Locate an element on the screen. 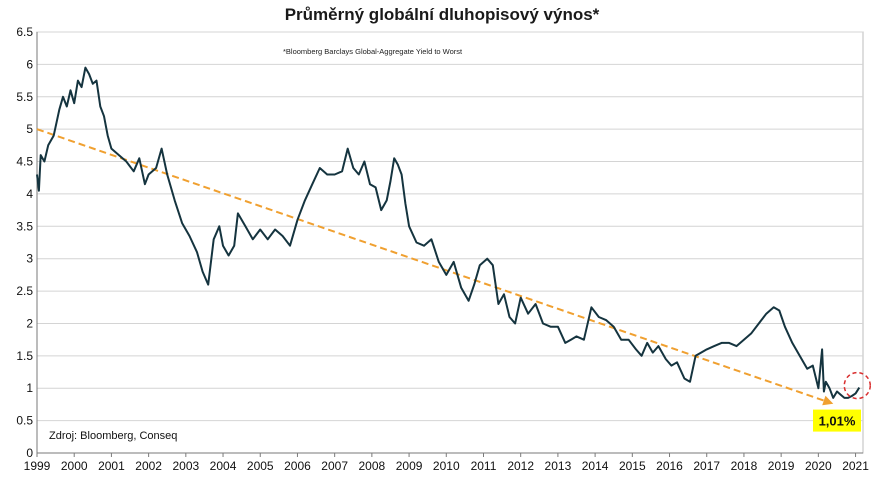  x-tick-label: 2005 is located at coordinates (260, 466).